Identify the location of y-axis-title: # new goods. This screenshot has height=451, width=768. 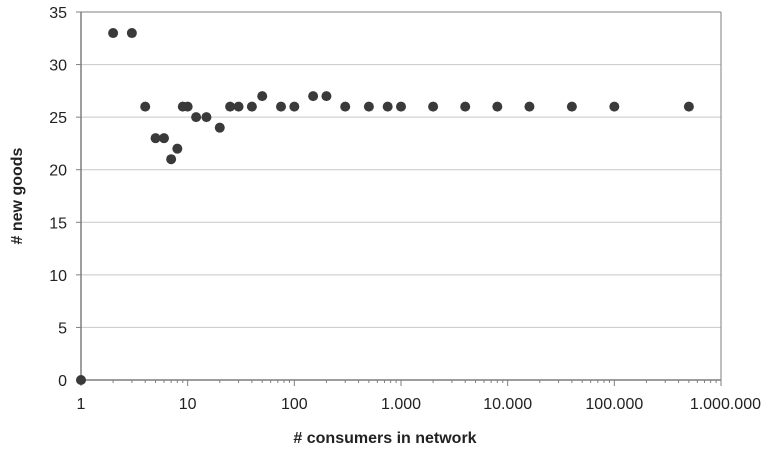
(17, 195).